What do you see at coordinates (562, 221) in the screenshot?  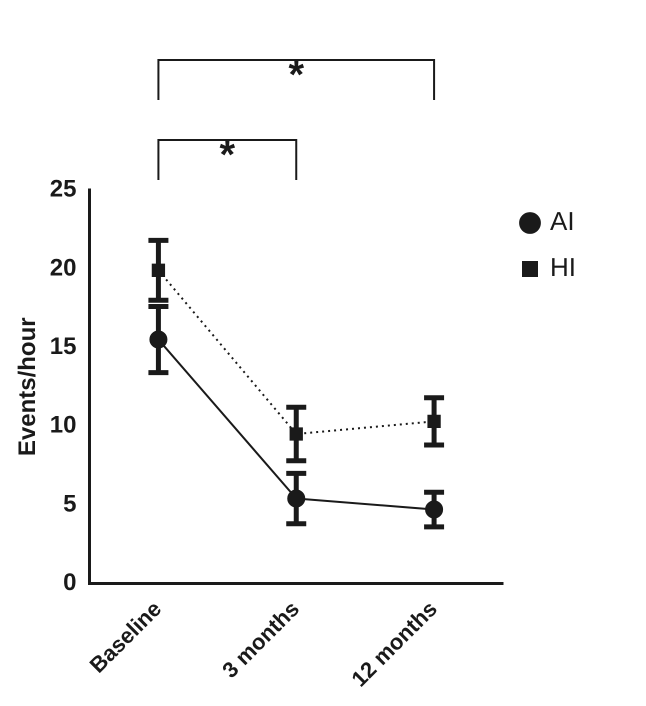 I see `legend-label: AI` at bounding box center [562, 221].